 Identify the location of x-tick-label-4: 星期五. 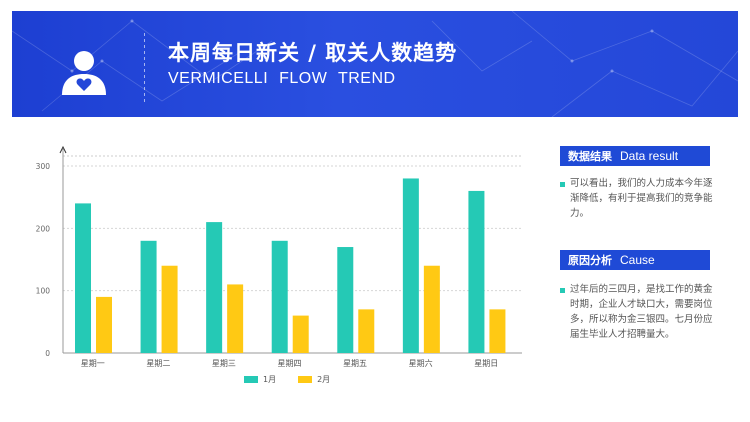
(355, 363).